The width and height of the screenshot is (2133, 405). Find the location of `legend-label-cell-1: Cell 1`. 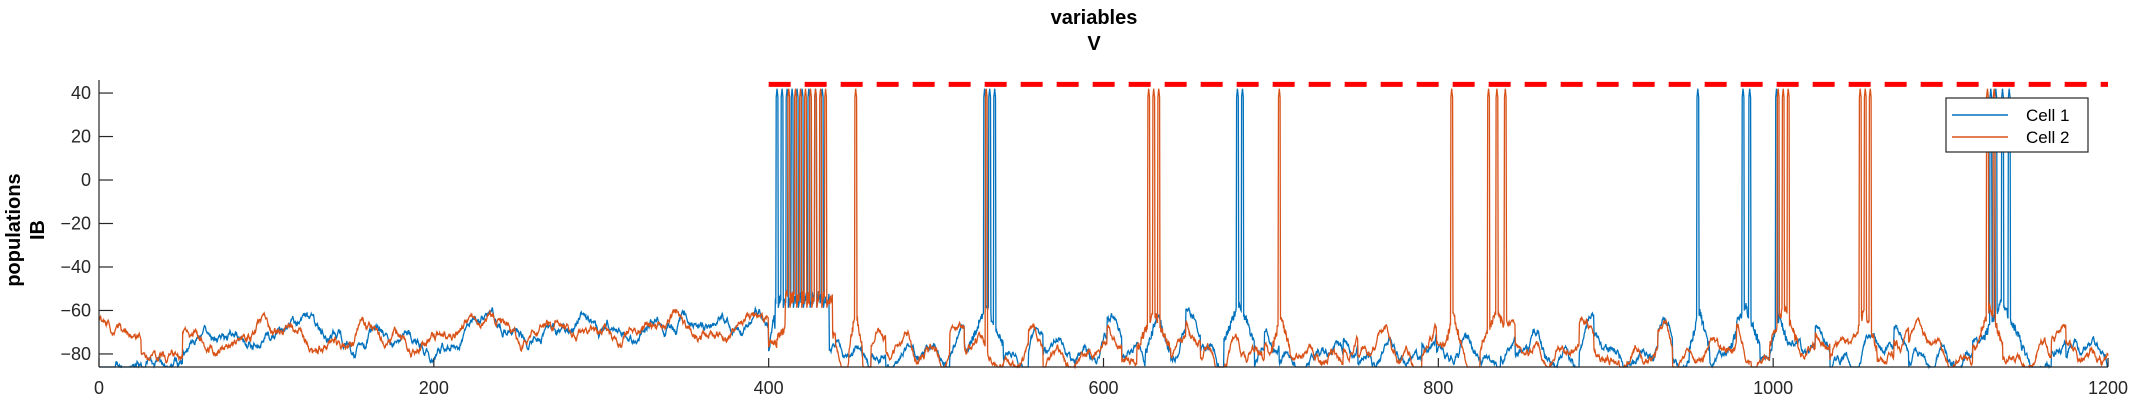

legend-label-cell-1: Cell 1 is located at coordinates (2047, 115).